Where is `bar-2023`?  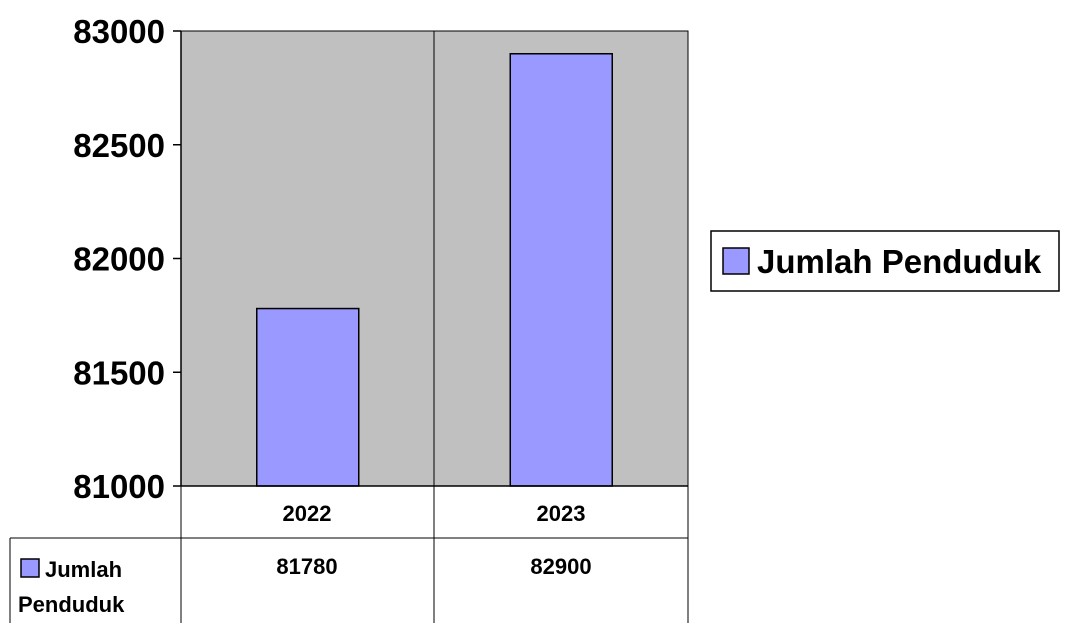
bar-2023 is located at coordinates (561, 270).